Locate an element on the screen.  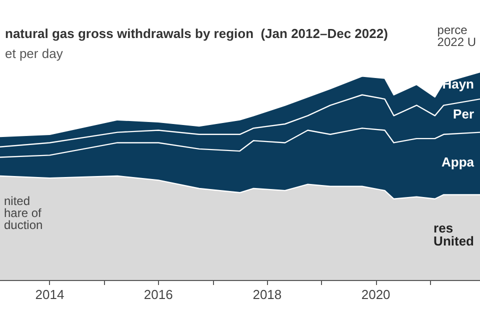
x-tick-label: 2018 is located at coordinates (267, 294).